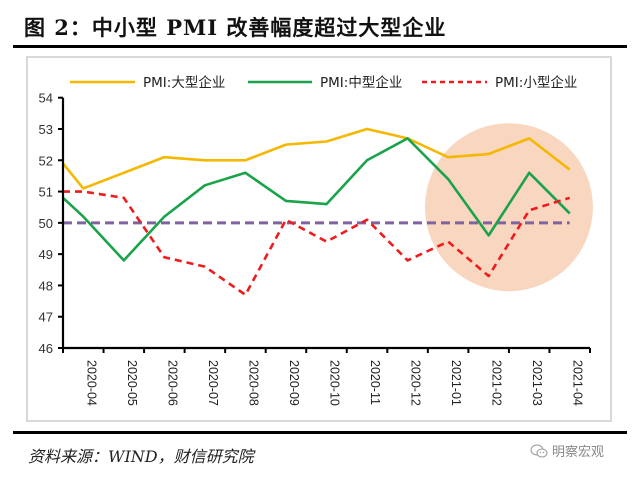 This screenshot has height=477, width=640. I want to click on x-tick-label: 2021-02, so click(497, 383).